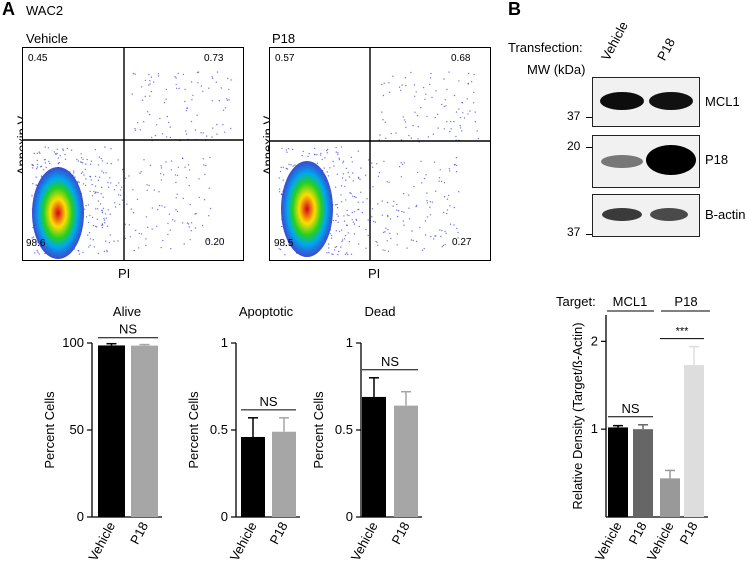  Describe the element at coordinates (8, 9) in the screenshot. I see `panel-letter-a: A` at that location.